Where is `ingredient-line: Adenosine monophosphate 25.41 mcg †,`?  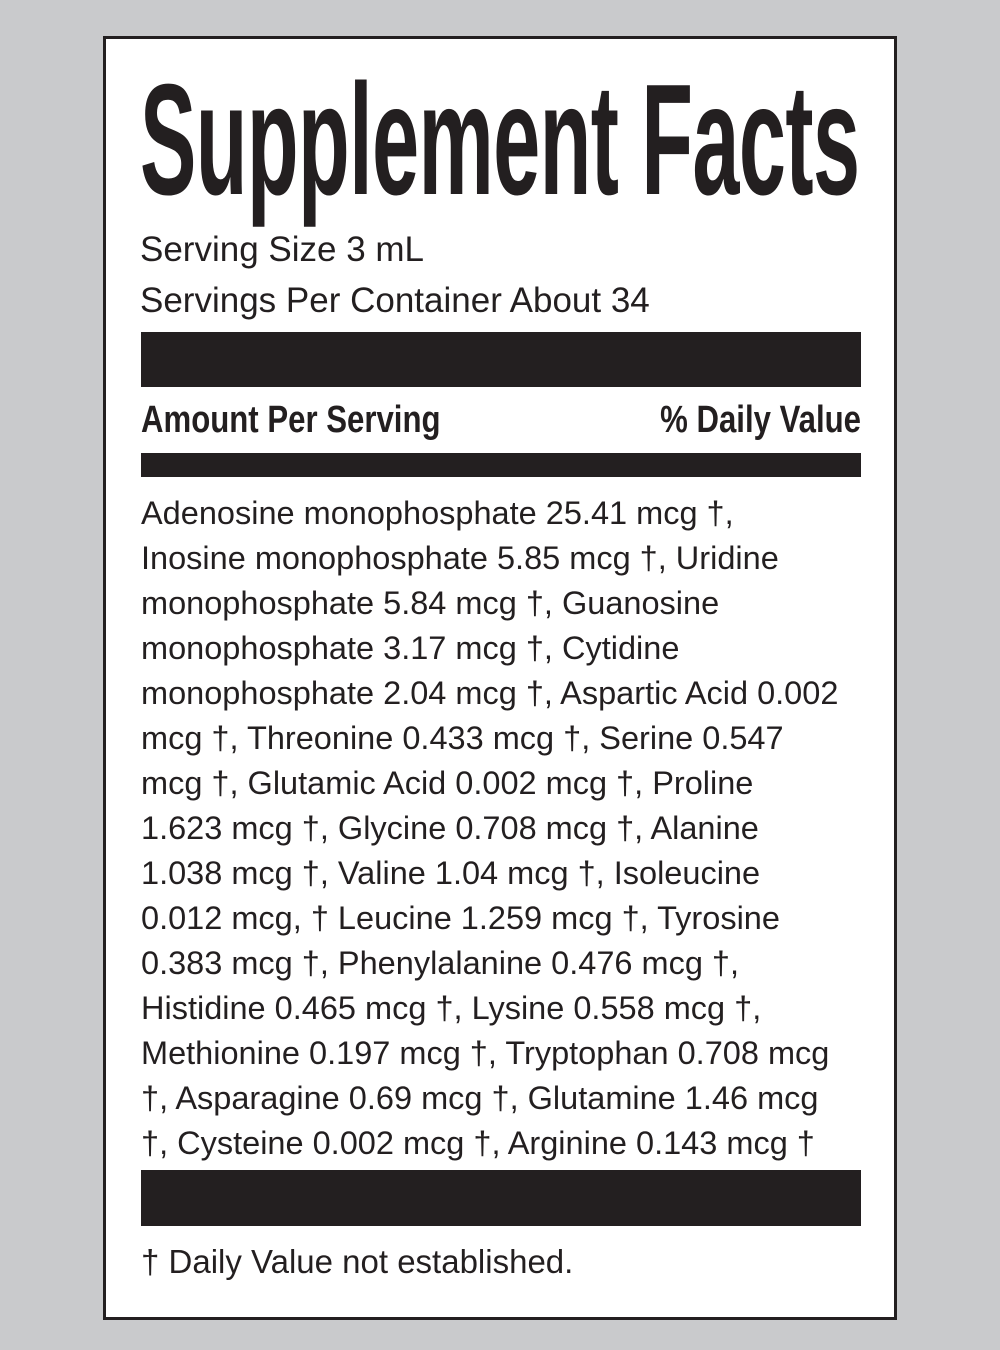
ingredient-line: Adenosine monophosphate 25.41 mcg †, is located at coordinates (437, 513).